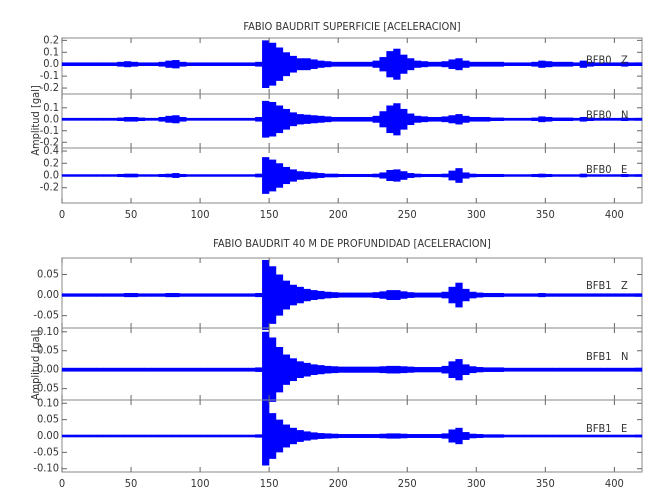 This screenshot has width=650, height=500. I want to click on panel-frame, so click(352, 364).